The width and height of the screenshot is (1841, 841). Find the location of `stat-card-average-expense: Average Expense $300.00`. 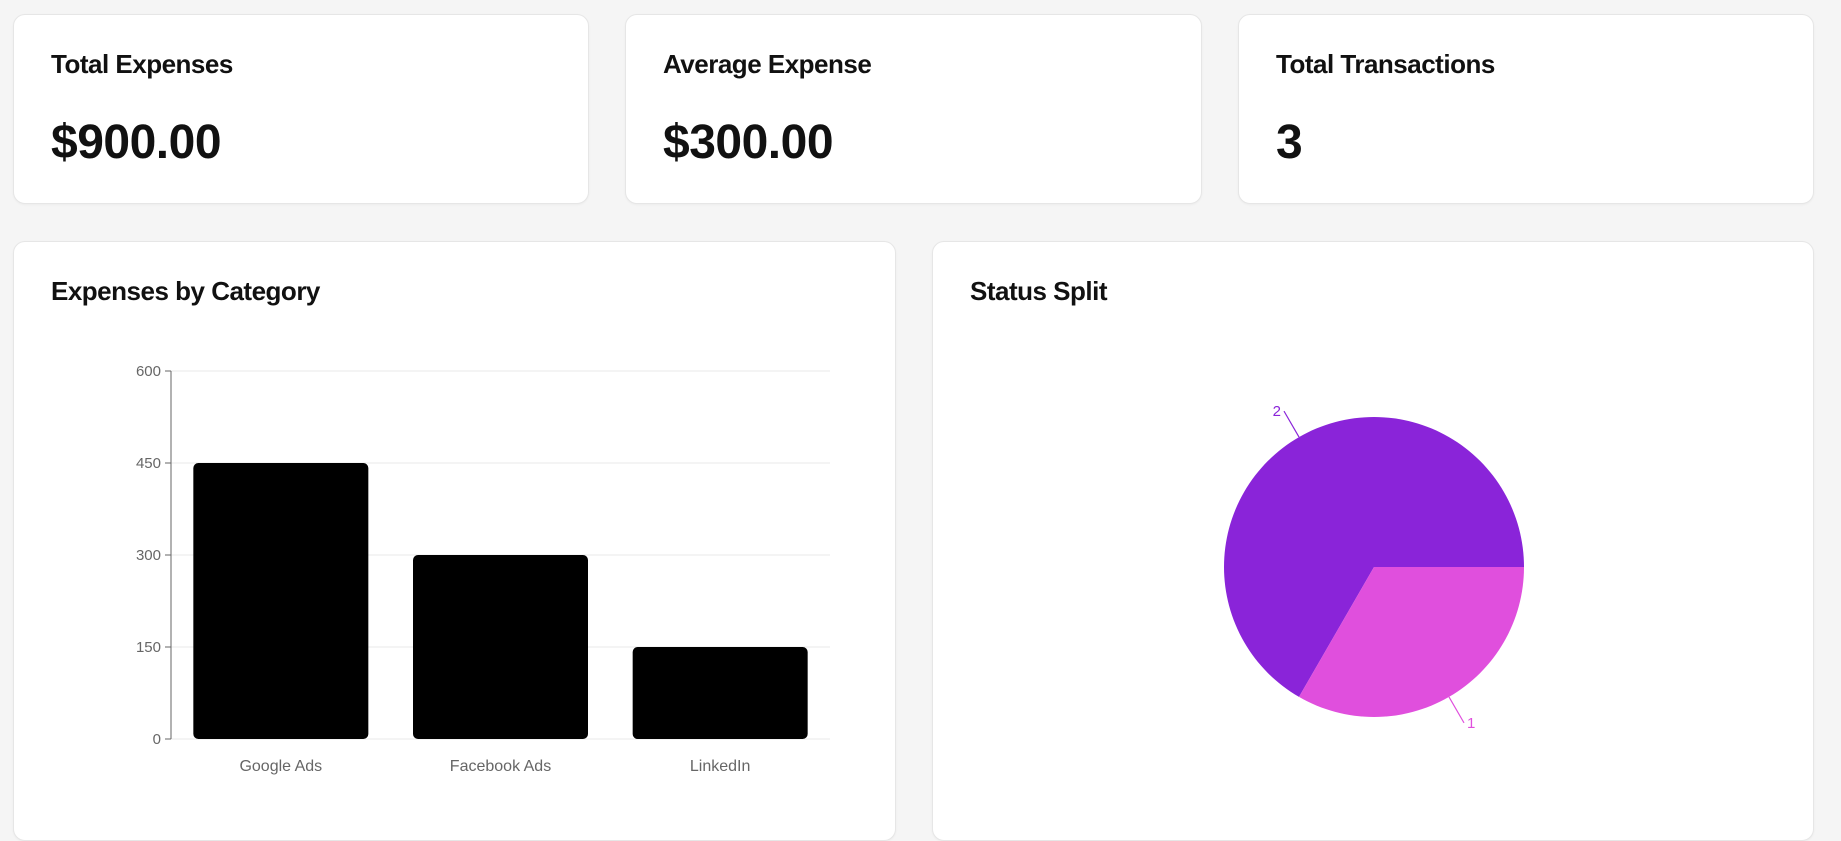

stat-card-average-expense: Average Expense $300.00 is located at coordinates (913, 109).